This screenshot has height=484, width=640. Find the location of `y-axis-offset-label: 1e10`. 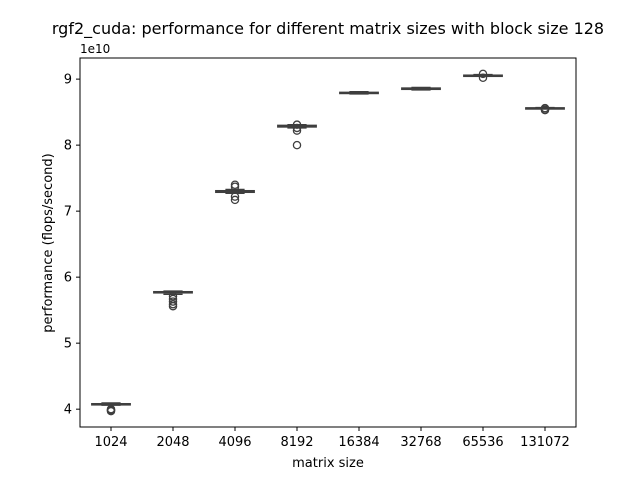

y-axis-offset-label: 1e10 is located at coordinates (95, 49).